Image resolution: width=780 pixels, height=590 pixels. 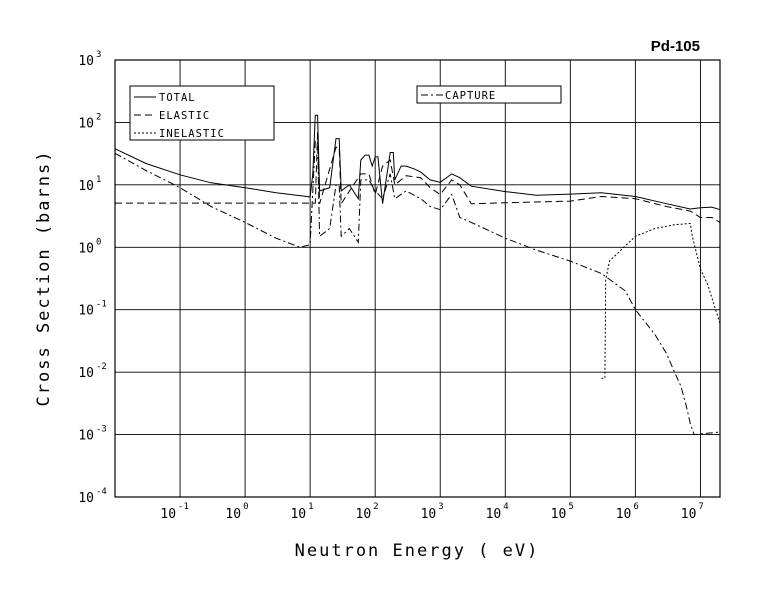 I want to click on x-tick-exponent: 1, so click(x=310, y=507).